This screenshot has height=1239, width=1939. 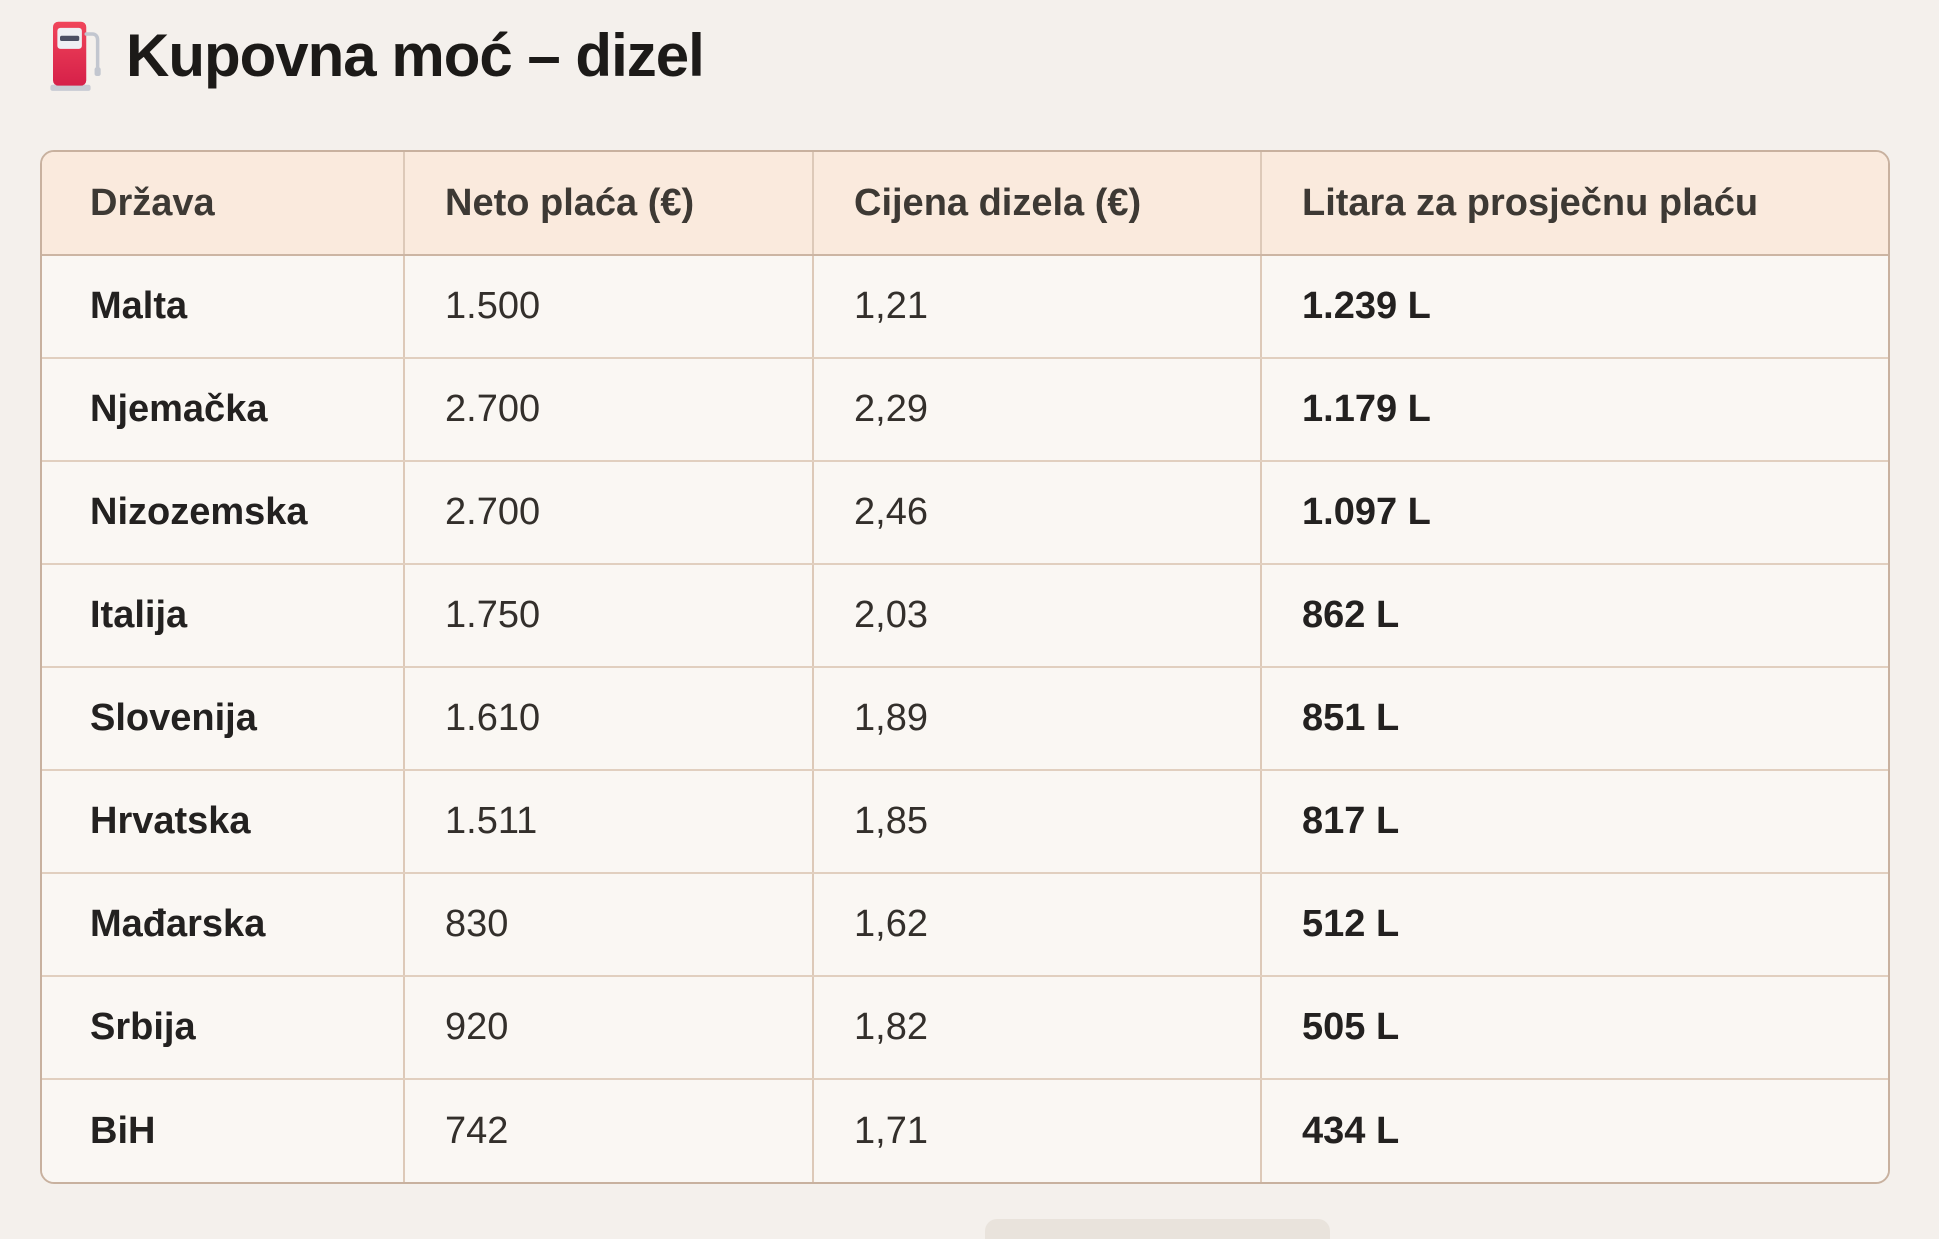 I want to click on cell-diesel-price: 1,21, so click(x=1037, y=307).